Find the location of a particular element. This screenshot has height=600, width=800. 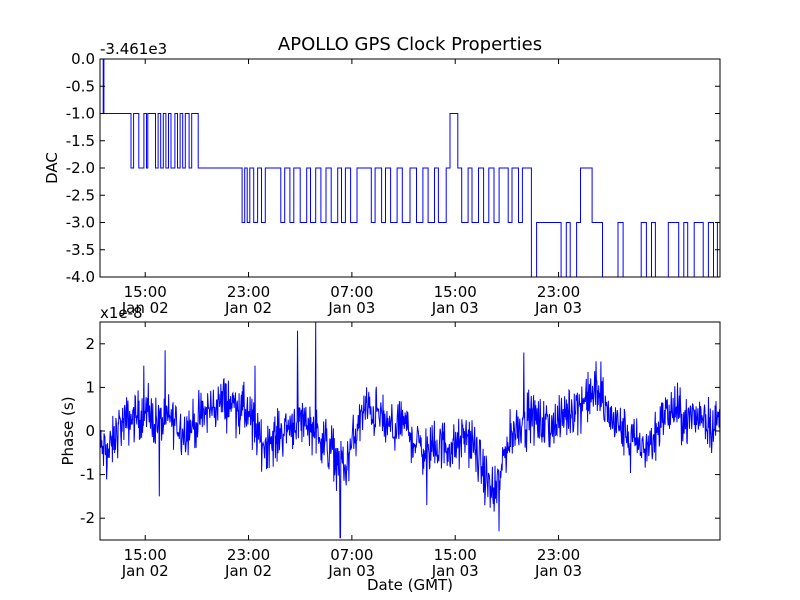

y-tick-label: -1.0 is located at coordinates (80, 114).